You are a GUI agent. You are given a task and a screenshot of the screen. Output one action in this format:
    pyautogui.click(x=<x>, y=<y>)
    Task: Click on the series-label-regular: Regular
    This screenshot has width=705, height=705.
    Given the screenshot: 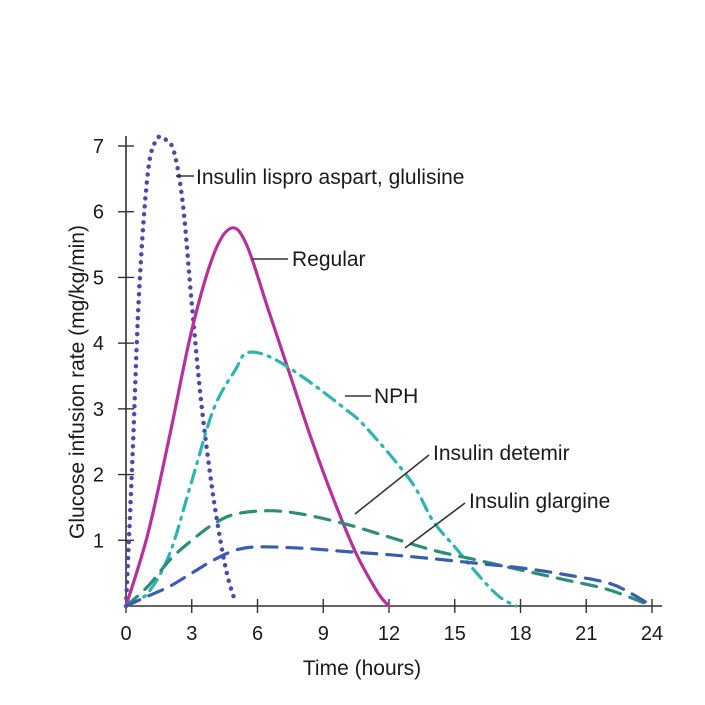 What is the action you would take?
    pyautogui.click(x=329, y=259)
    